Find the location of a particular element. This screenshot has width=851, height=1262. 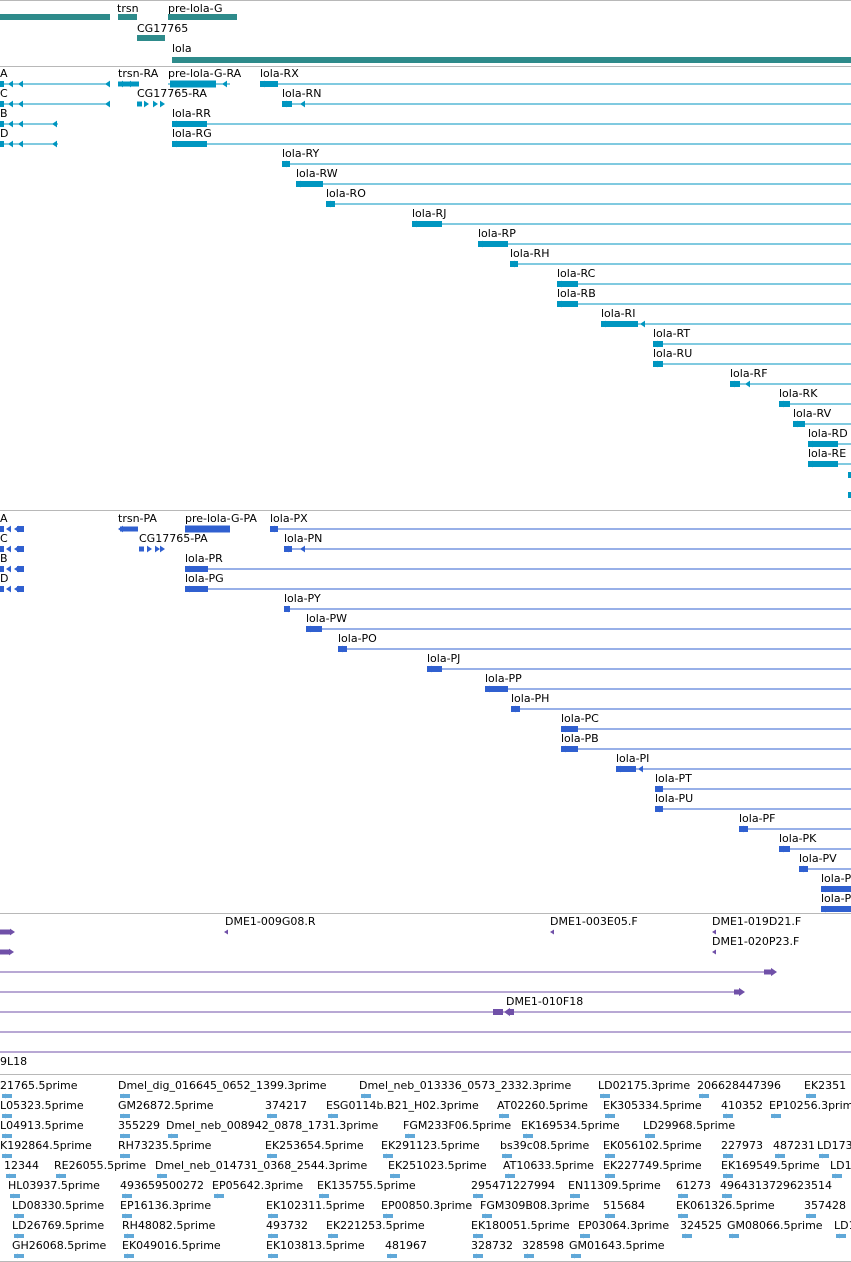

protein-label: lola-PW is located at coordinates (327, 618).